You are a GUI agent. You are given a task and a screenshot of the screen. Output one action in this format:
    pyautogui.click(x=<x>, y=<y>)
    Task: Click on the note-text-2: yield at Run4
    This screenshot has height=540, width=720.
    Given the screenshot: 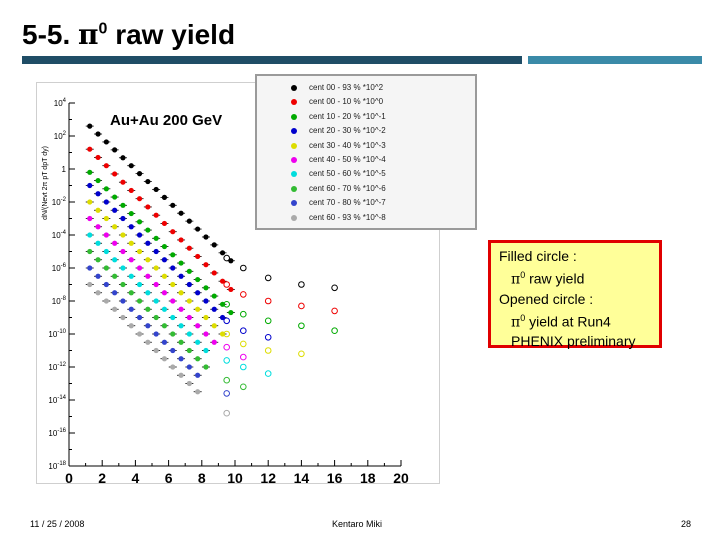 What is the action you would take?
    pyautogui.click(x=568, y=321)
    